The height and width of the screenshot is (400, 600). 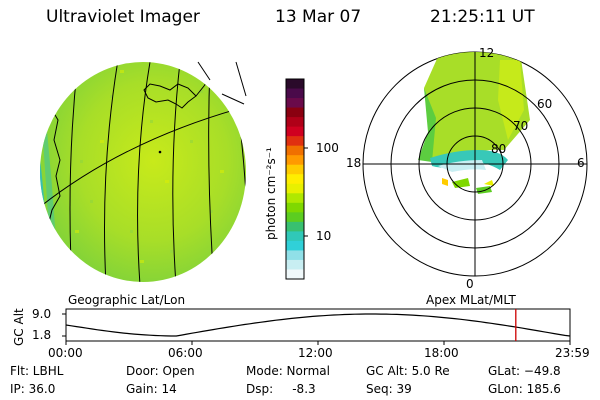 I want to click on alt-ytick-max: 9.0, so click(x=42, y=314).